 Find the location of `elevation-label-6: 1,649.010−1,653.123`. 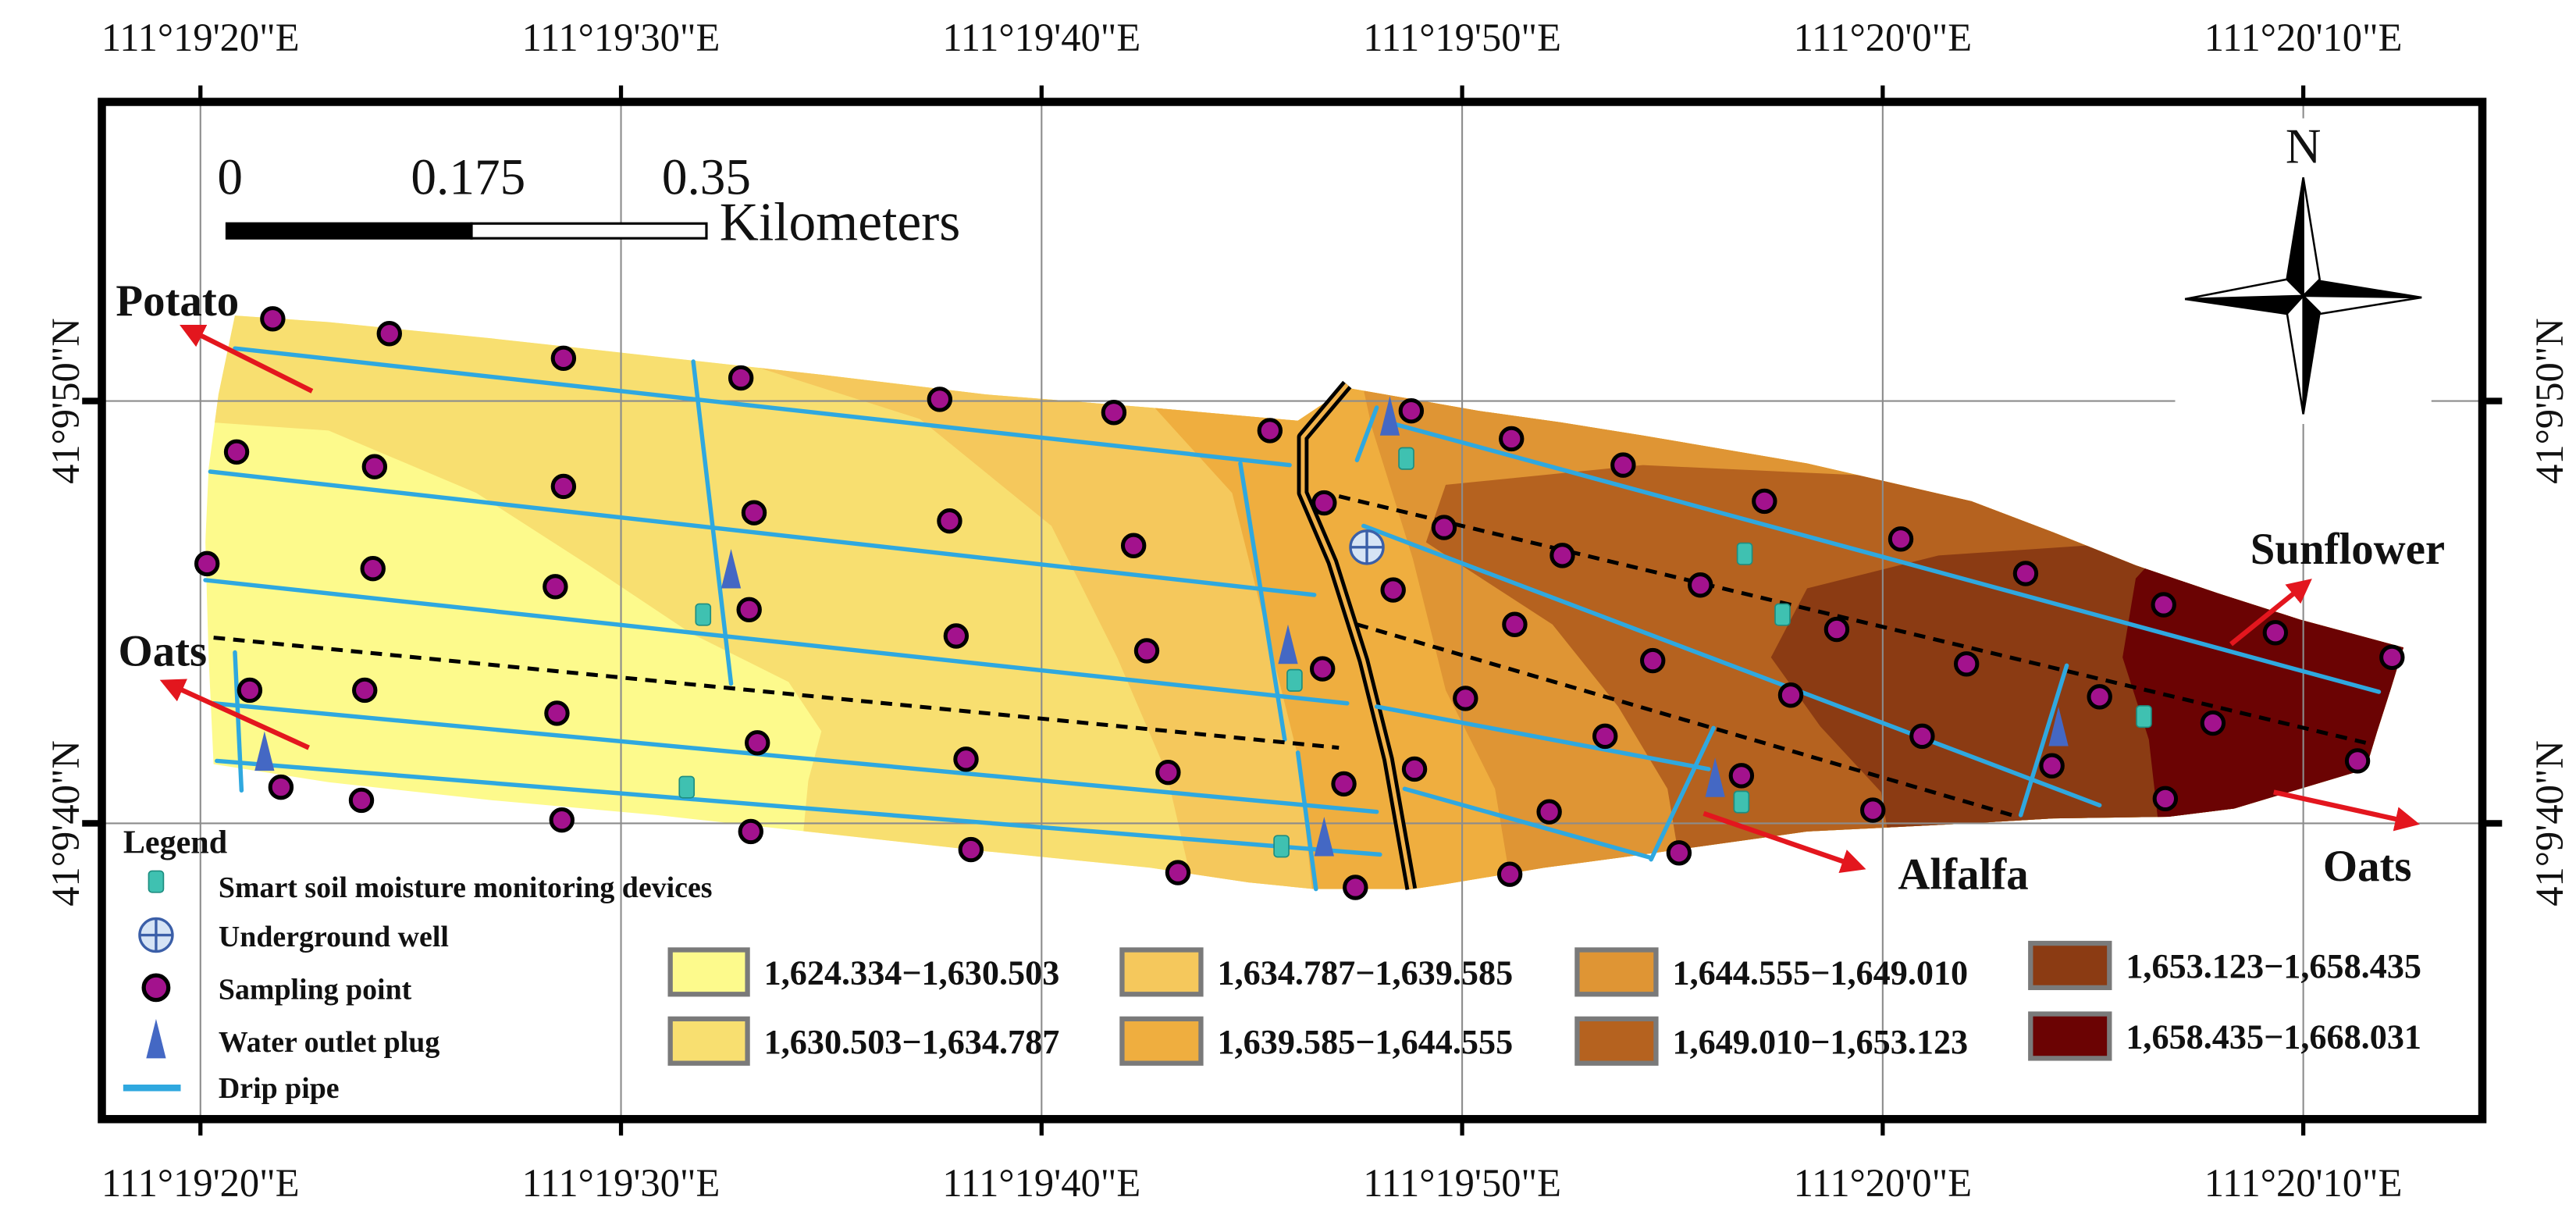

elevation-label-6: 1,649.010−1,653.123 is located at coordinates (1820, 1042).